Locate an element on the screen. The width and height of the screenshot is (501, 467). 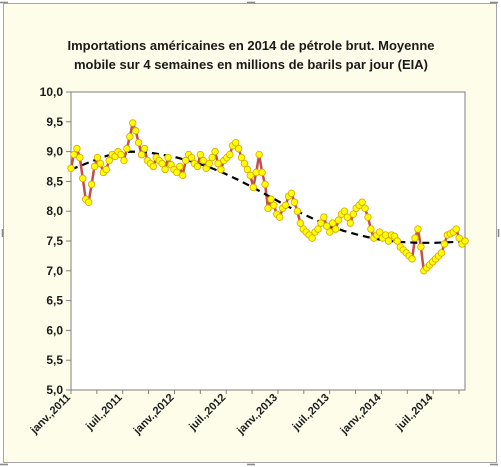
y-tick-label: 10,0 is located at coordinates (52, 92).